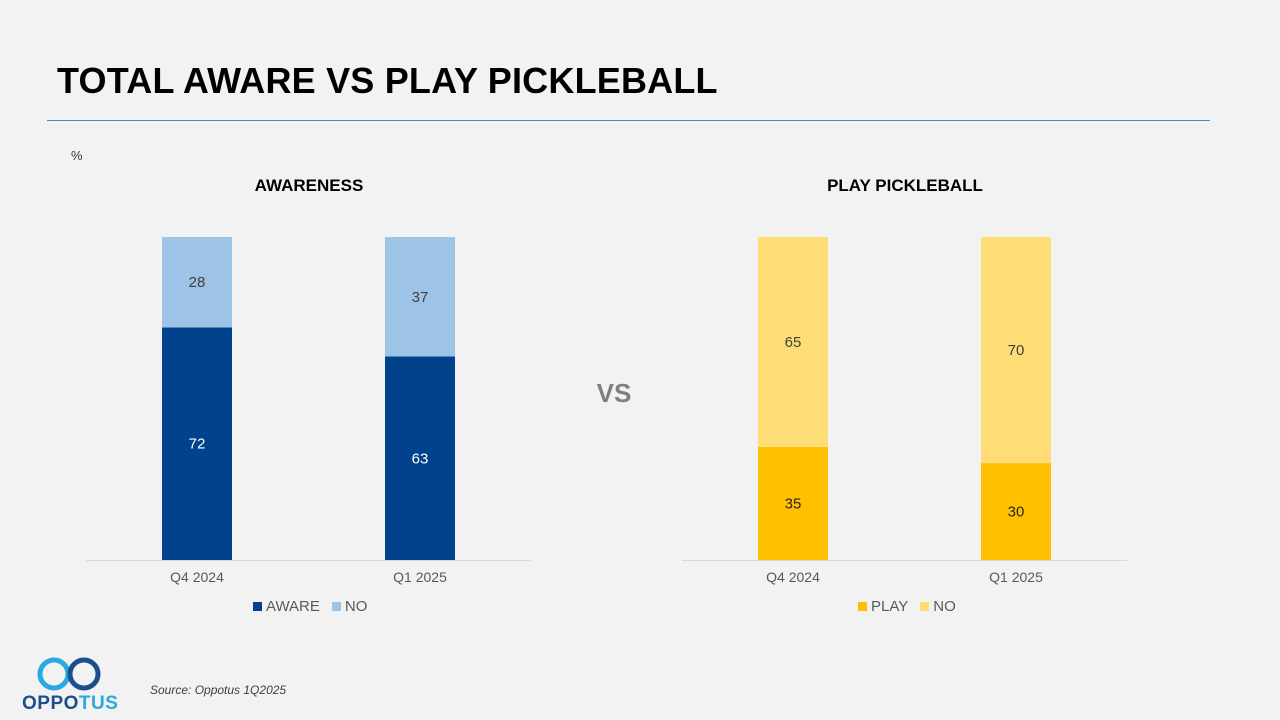 This screenshot has width=1280, height=720. What do you see at coordinates (890, 606) in the screenshot?
I see `legend-label-play: PLAY` at bounding box center [890, 606].